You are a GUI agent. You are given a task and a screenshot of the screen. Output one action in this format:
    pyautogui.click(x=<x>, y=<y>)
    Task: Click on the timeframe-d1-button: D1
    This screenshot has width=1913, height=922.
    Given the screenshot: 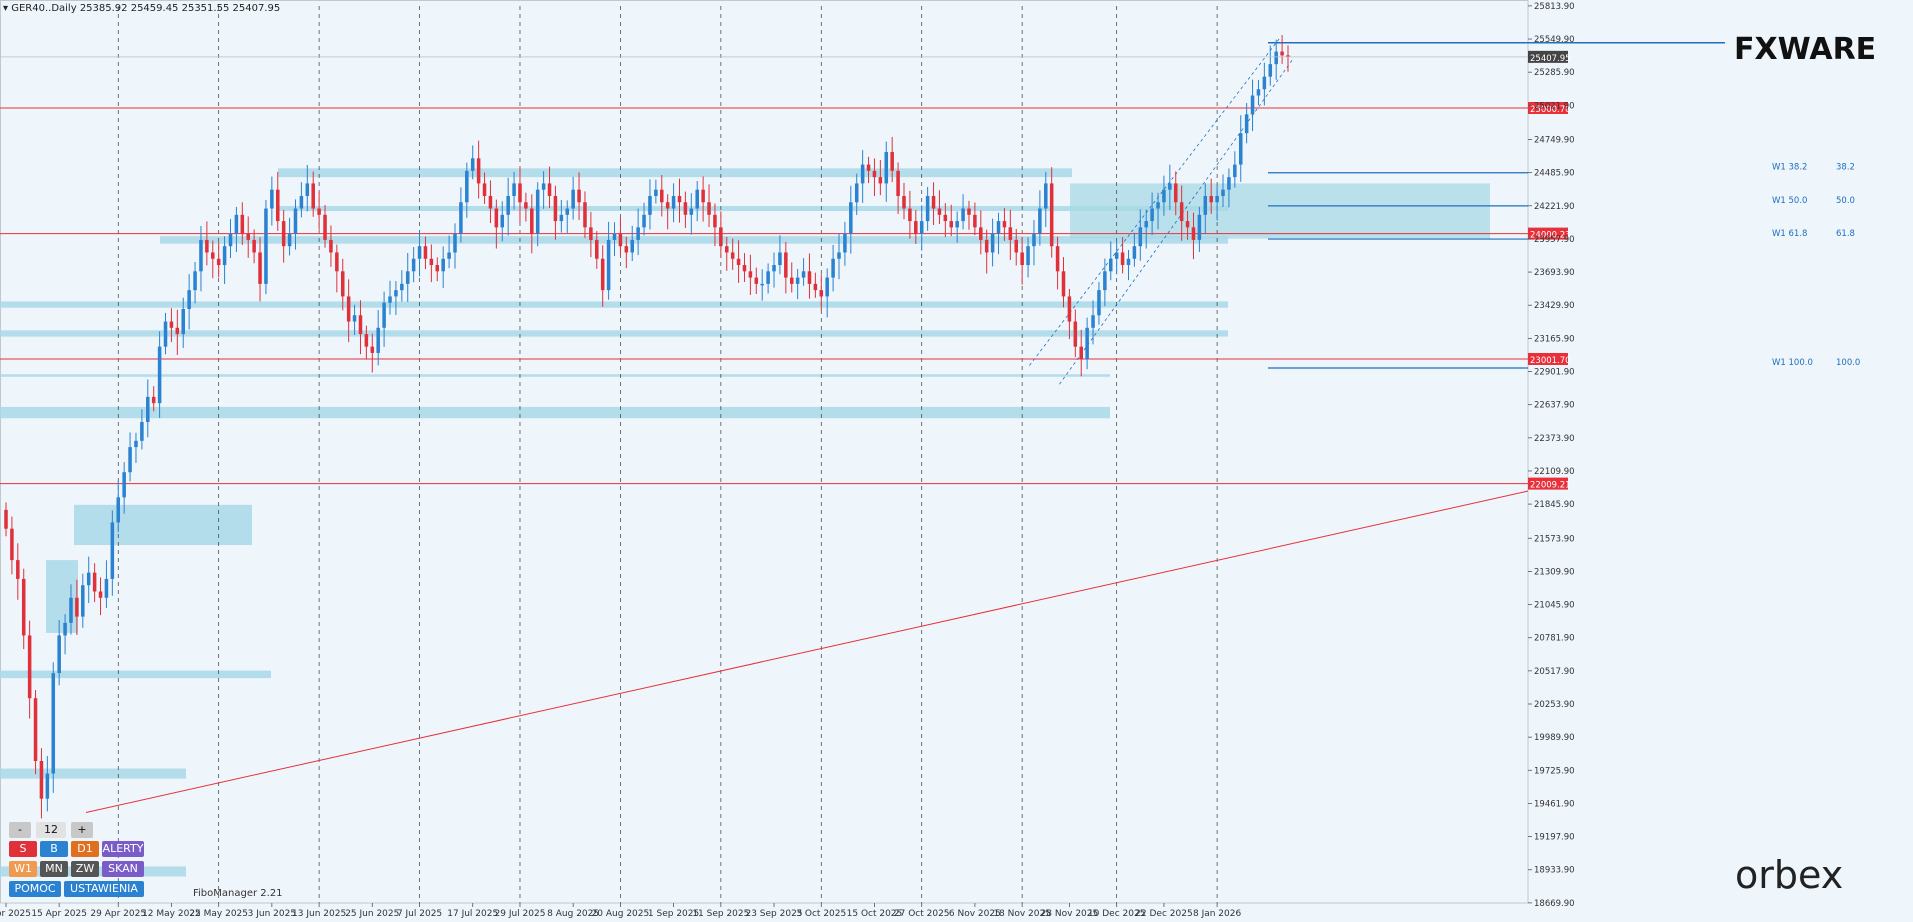 What is the action you would take?
    pyautogui.click(x=85, y=849)
    